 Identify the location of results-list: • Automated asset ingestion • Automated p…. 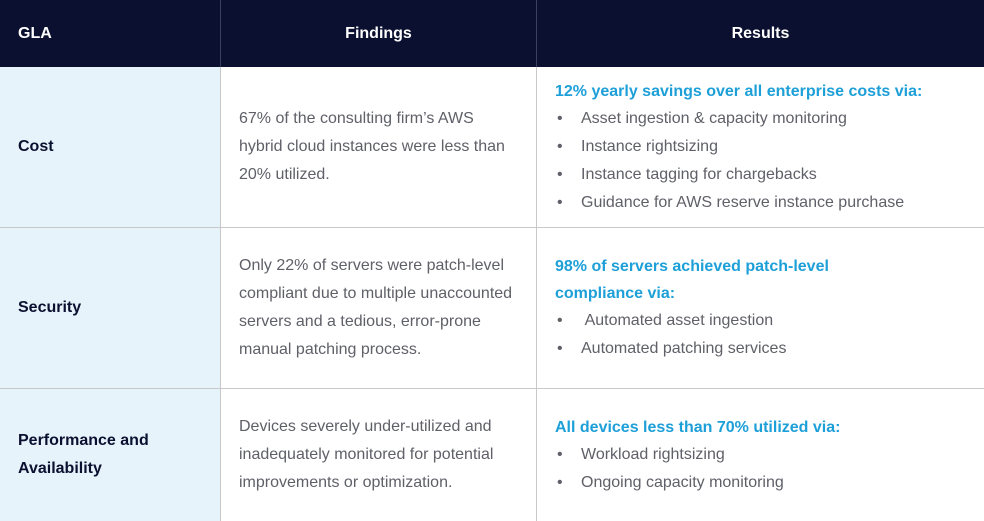
(769, 335).